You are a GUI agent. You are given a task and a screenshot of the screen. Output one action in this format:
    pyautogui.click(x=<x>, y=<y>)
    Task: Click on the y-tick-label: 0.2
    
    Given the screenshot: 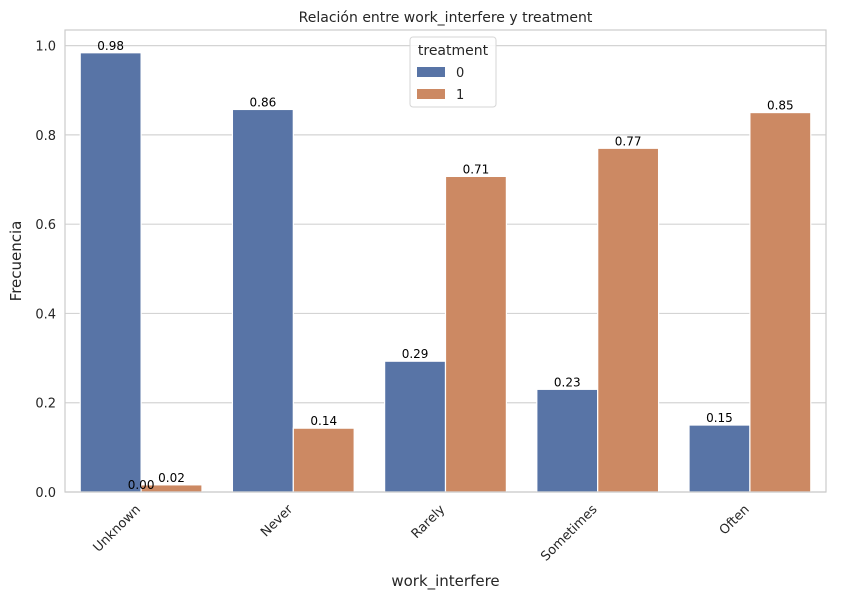 What is the action you would take?
    pyautogui.click(x=45, y=404)
    